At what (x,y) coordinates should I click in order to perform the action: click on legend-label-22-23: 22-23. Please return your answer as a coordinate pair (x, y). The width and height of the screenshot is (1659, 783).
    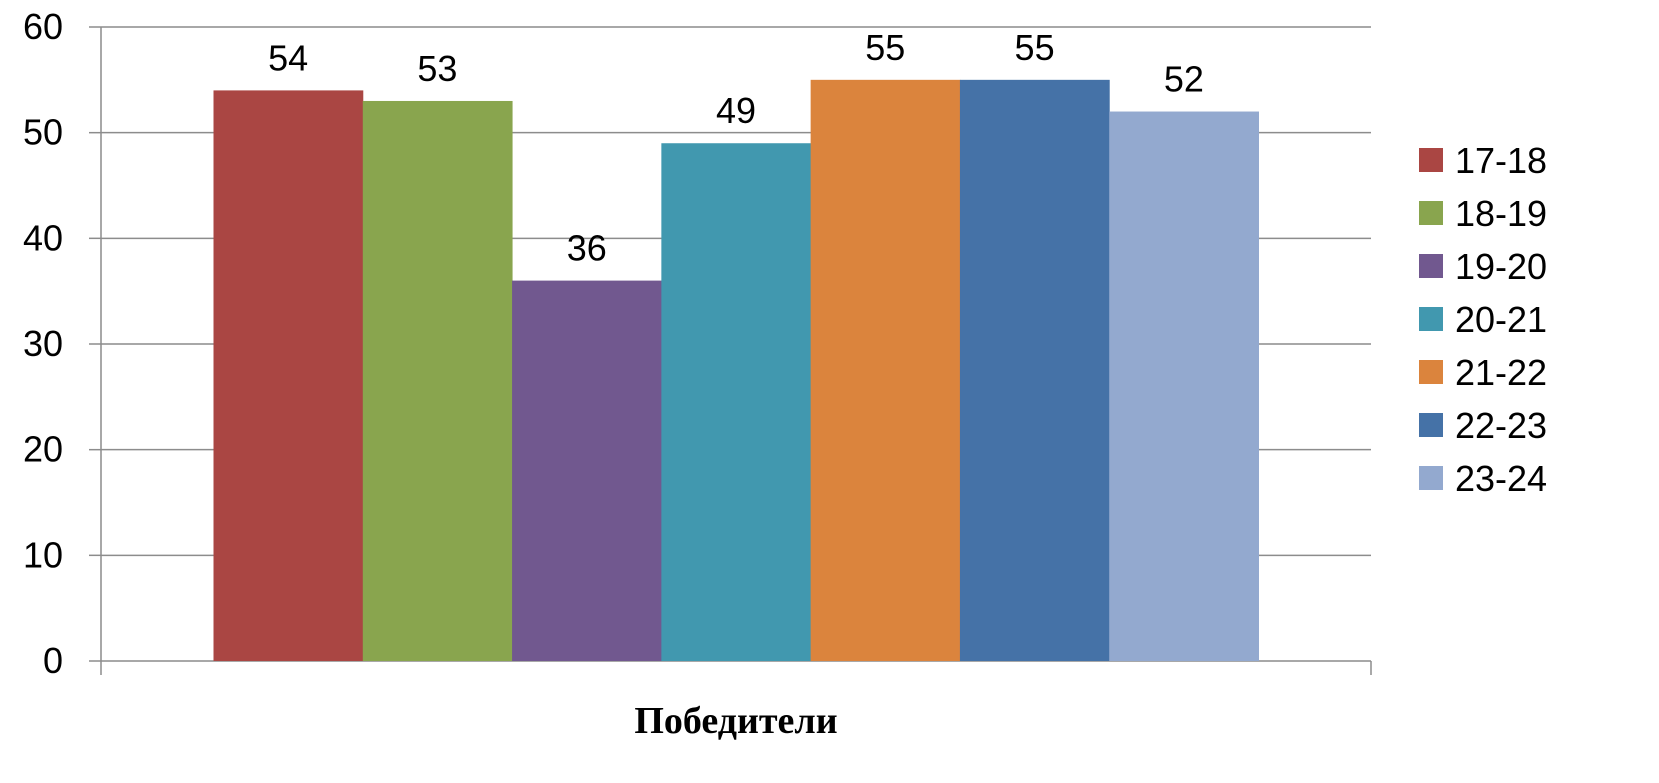
    Looking at the image, I should click on (1501, 425).